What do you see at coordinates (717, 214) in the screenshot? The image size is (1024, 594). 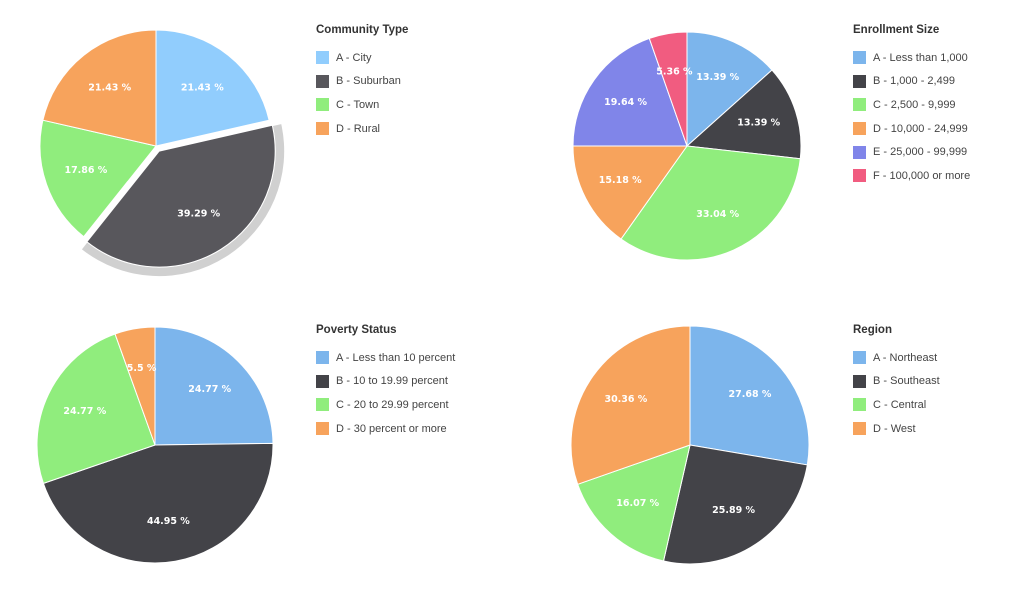 I see `data-label-c-2-500-9-999: 33.04 %` at bounding box center [717, 214].